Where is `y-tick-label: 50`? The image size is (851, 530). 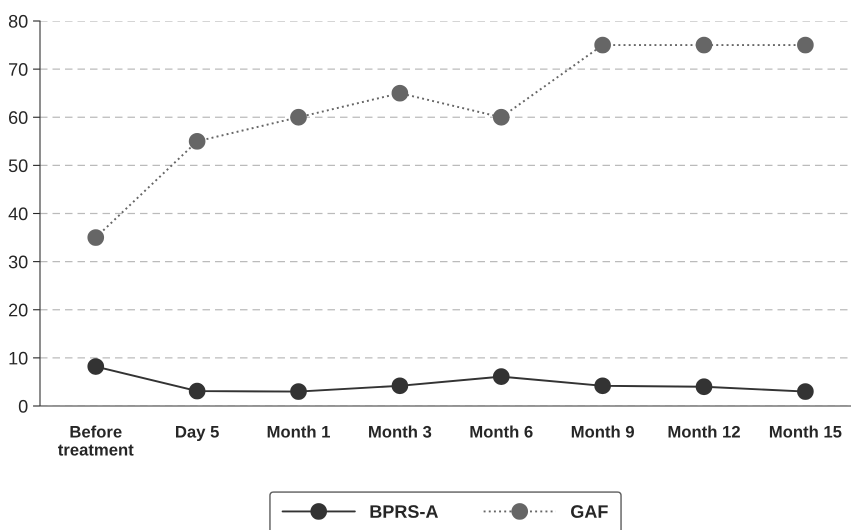 y-tick-label: 50 is located at coordinates (18, 165).